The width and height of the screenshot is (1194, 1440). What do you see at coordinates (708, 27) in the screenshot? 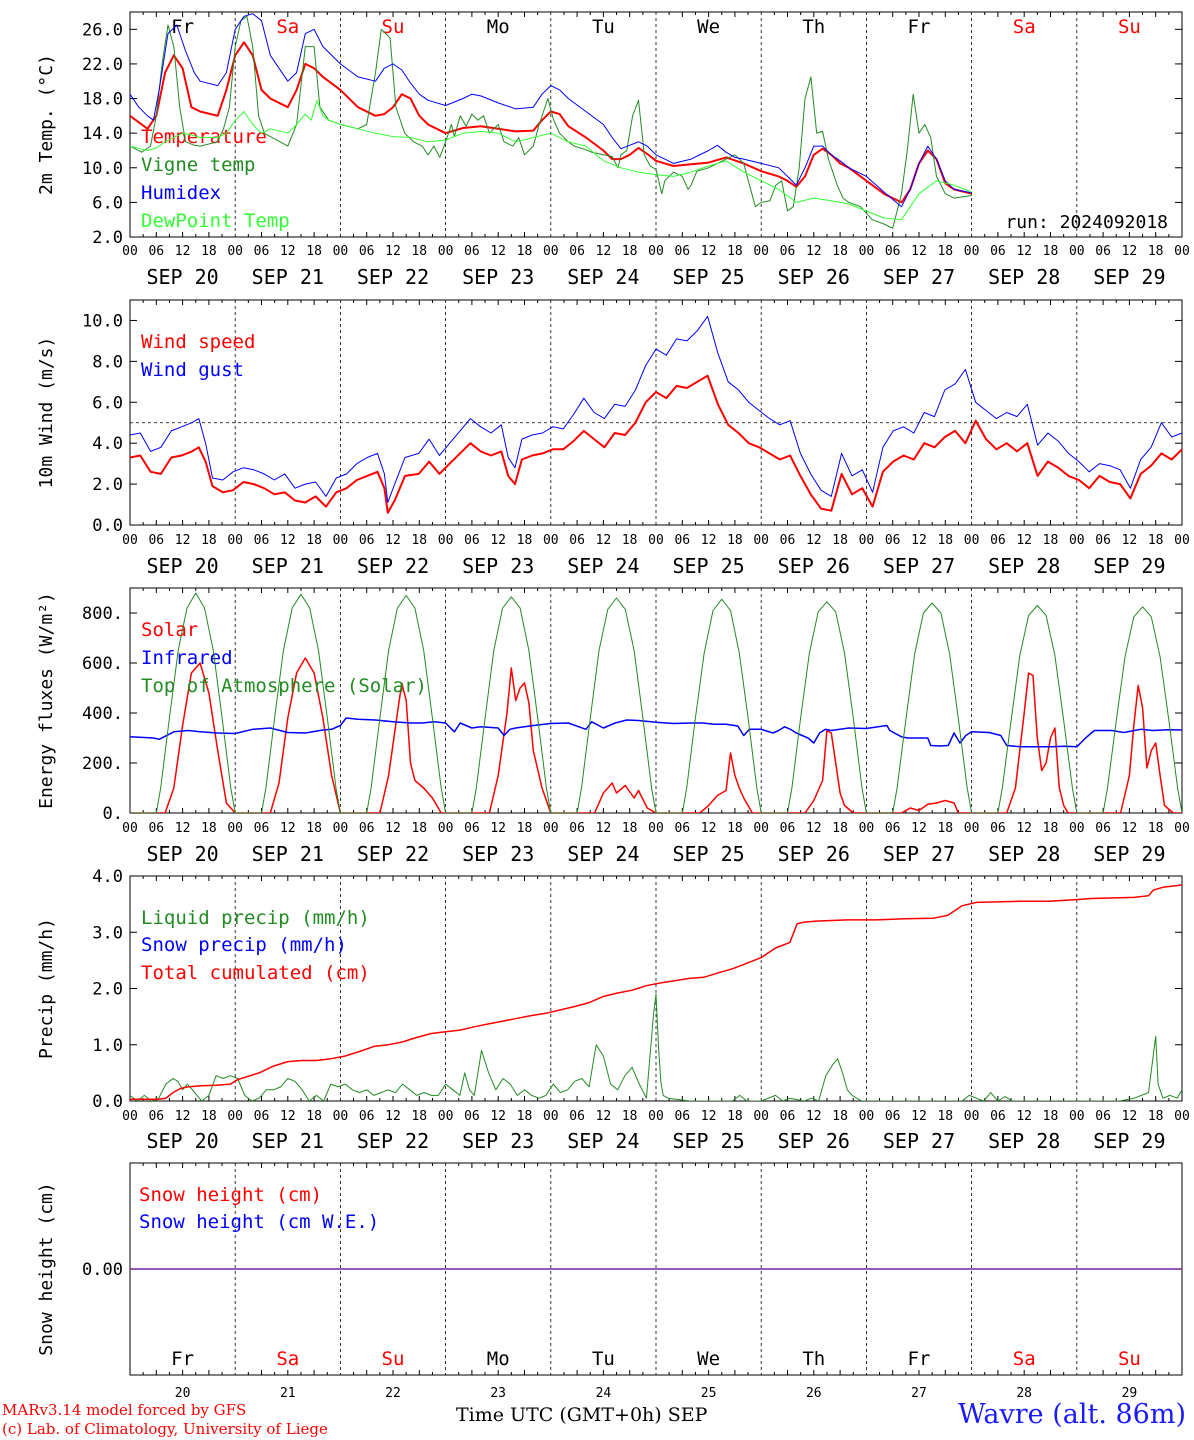
I see `temp-weekday-label: We` at bounding box center [708, 27].